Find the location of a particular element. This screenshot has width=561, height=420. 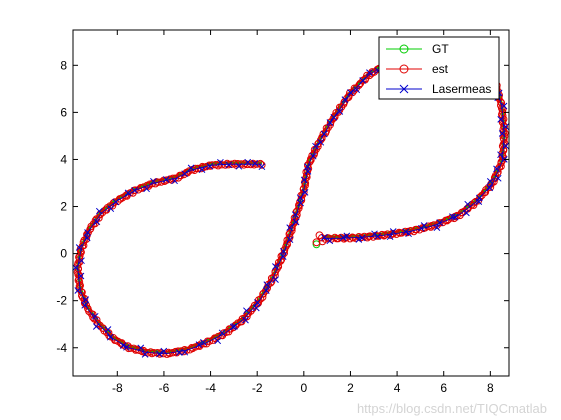

legend-item-laser: Lasermeas is located at coordinates (438, 89).